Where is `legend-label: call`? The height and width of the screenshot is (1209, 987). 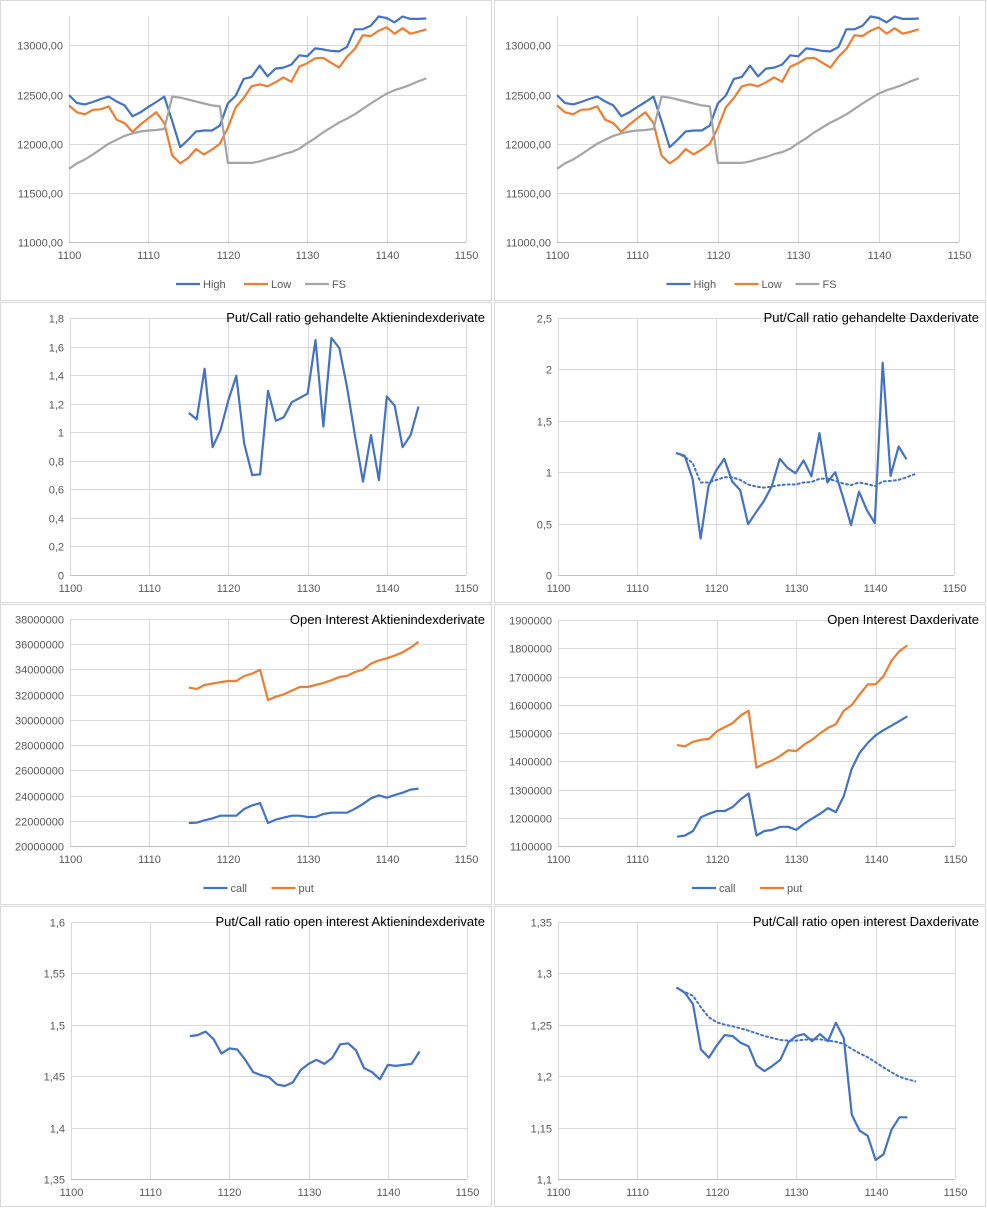
legend-label: call is located at coordinates (239, 889).